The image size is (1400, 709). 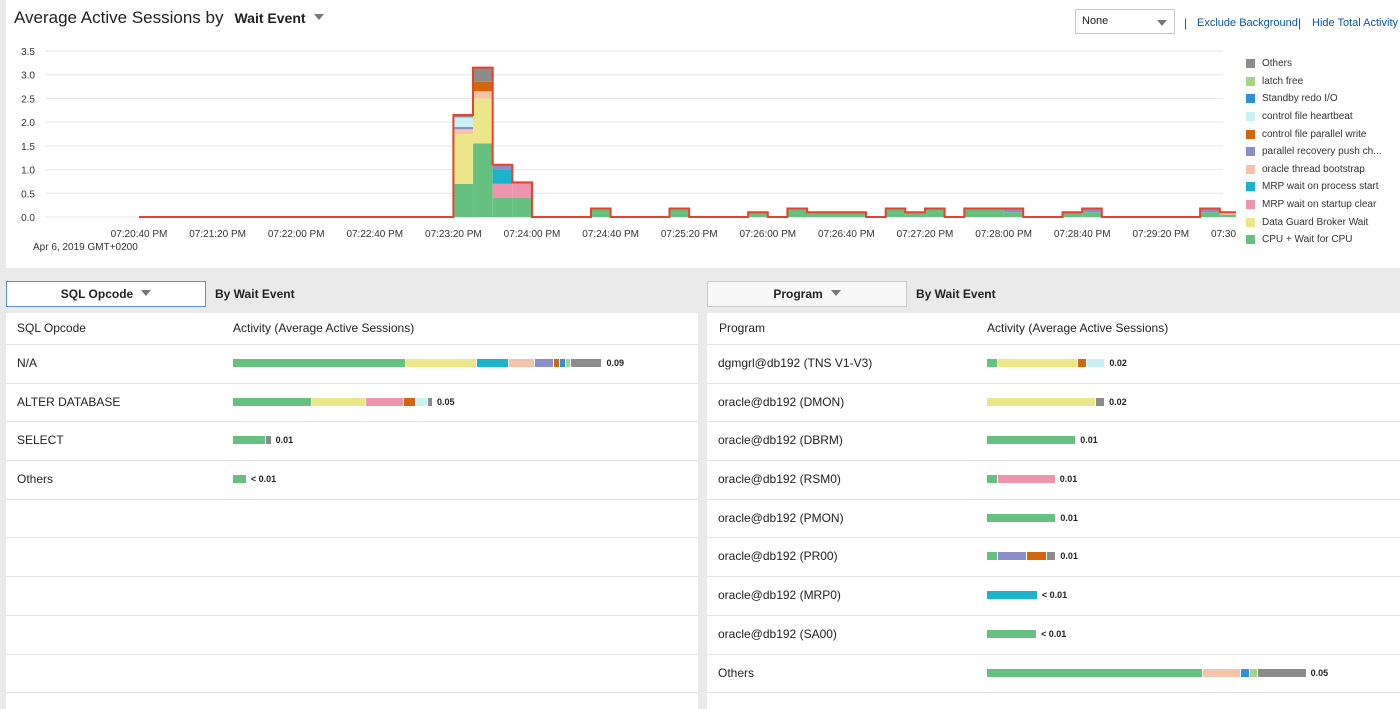 What do you see at coordinates (1319, 672) in the screenshot?
I see `activity-value: 0.05` at bounding box center [1319, 672].